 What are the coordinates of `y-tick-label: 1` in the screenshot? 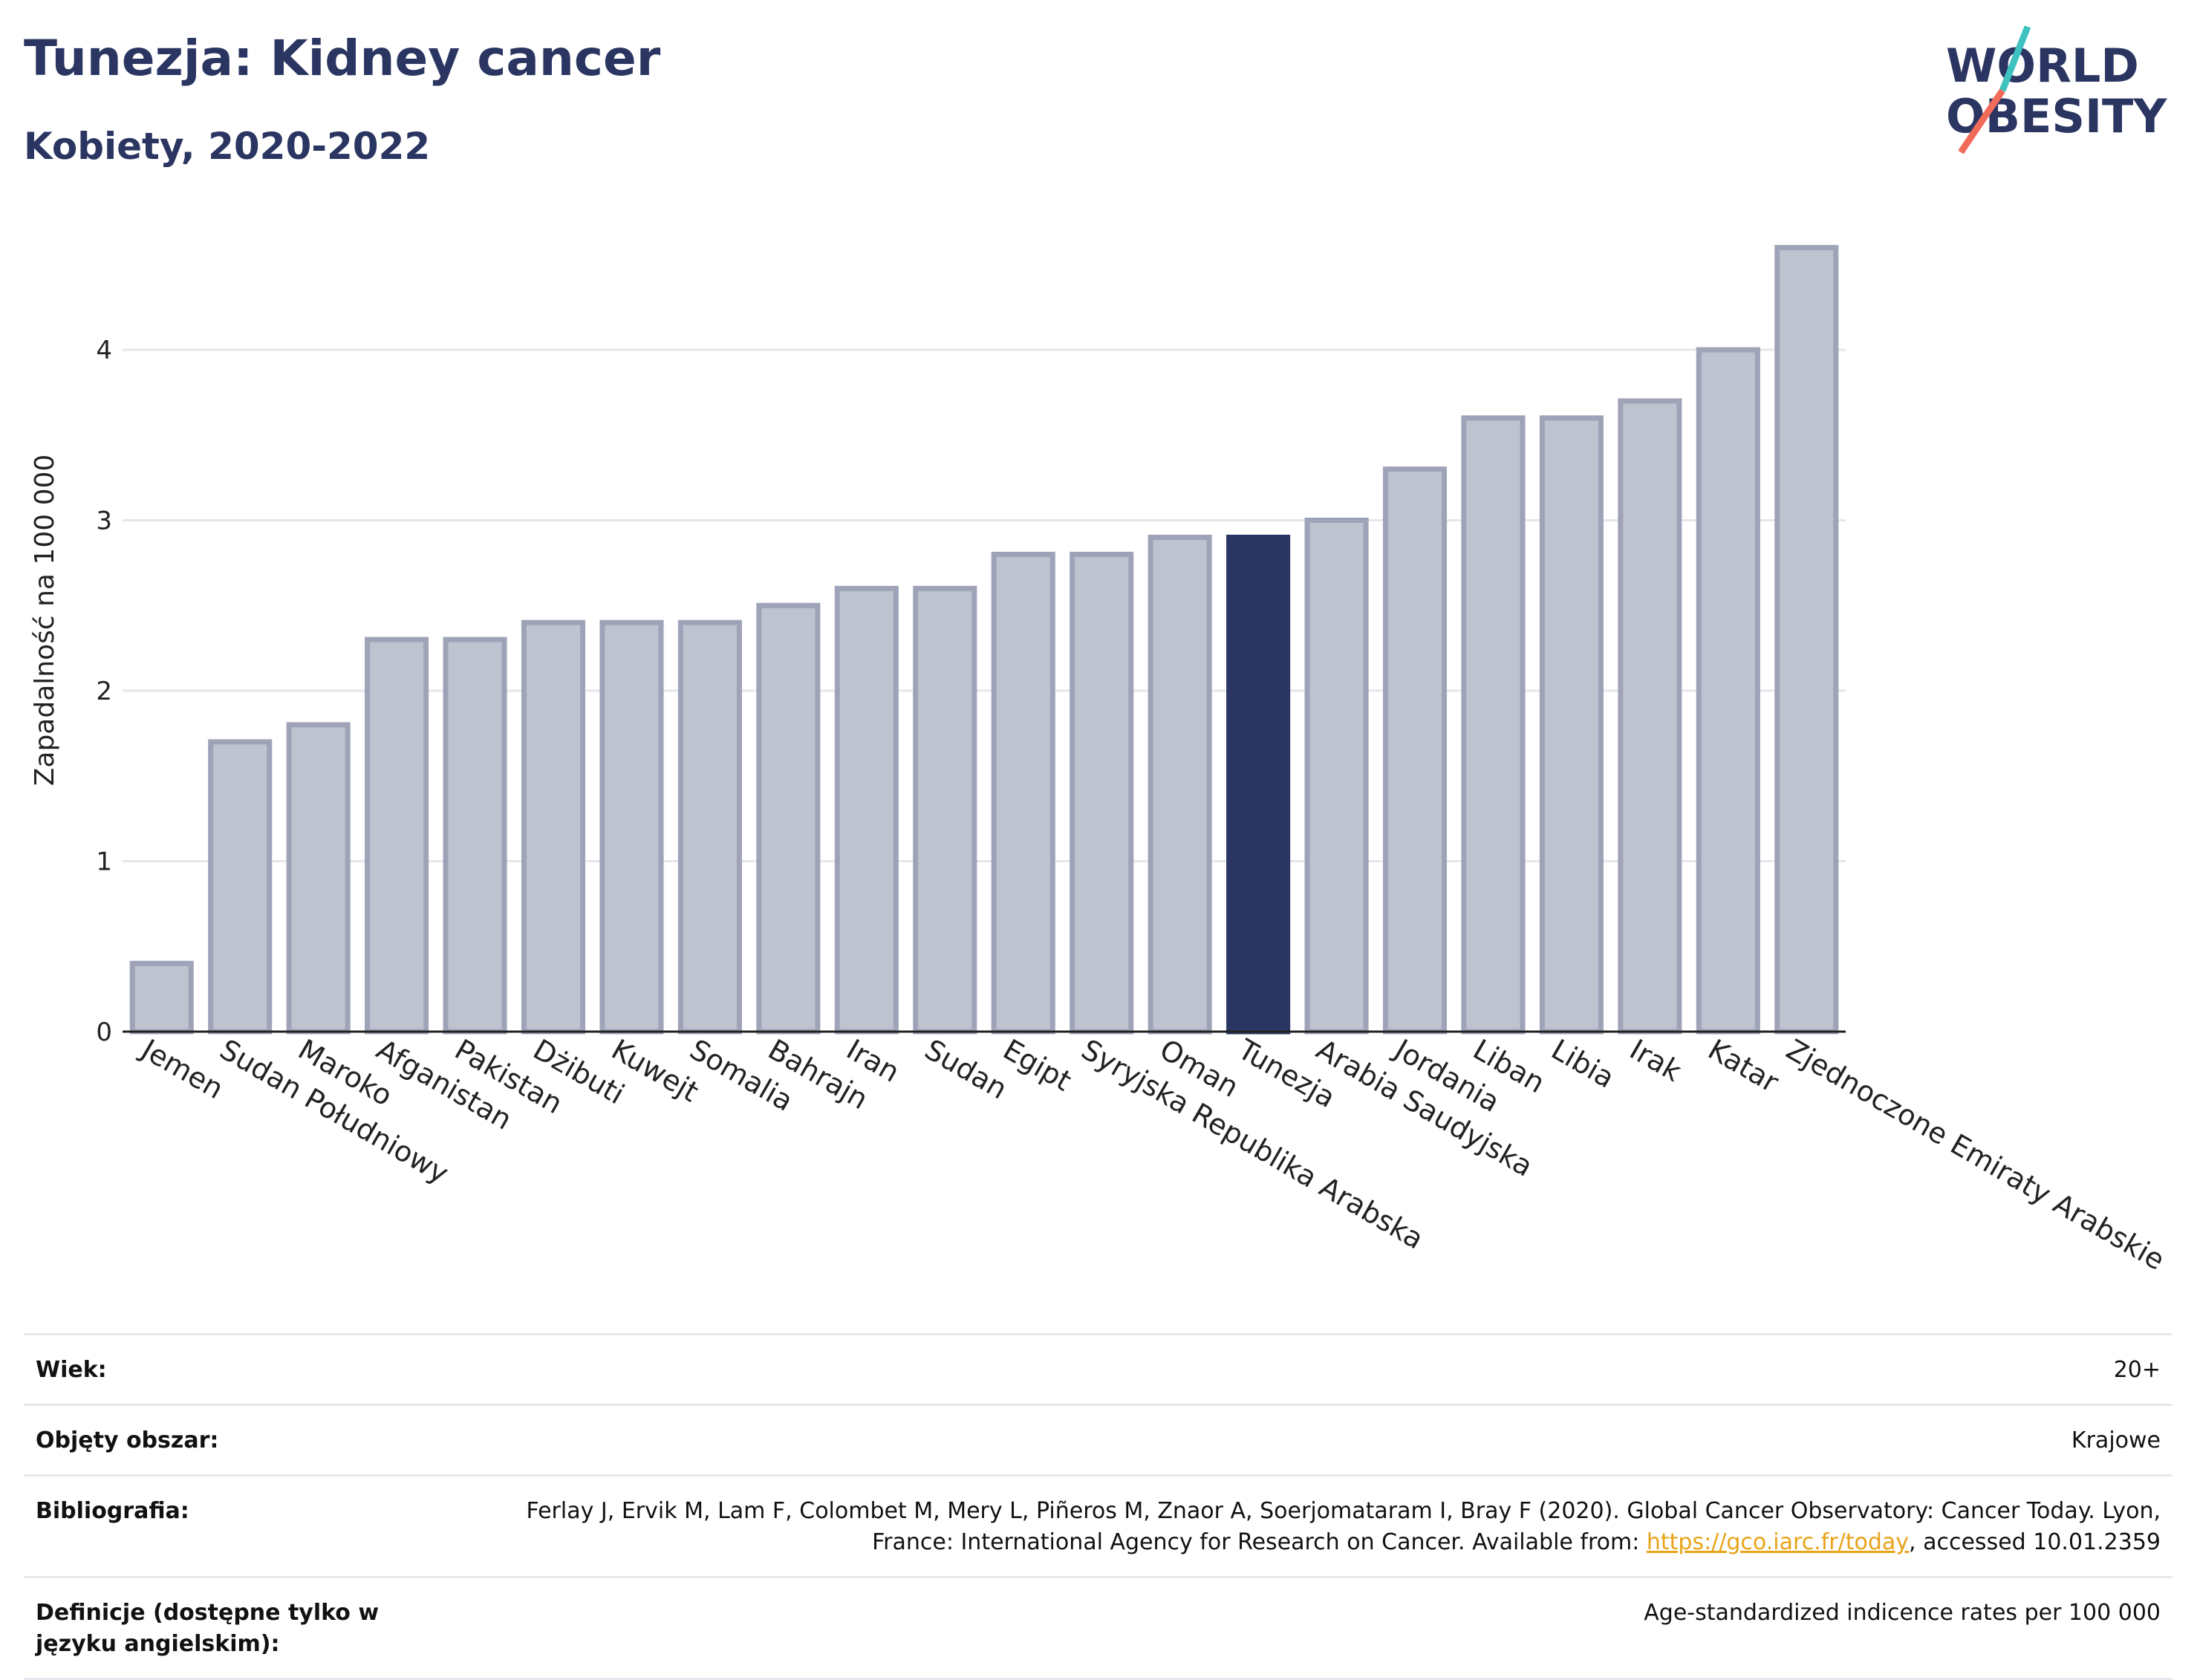 It's located at (104, 862).